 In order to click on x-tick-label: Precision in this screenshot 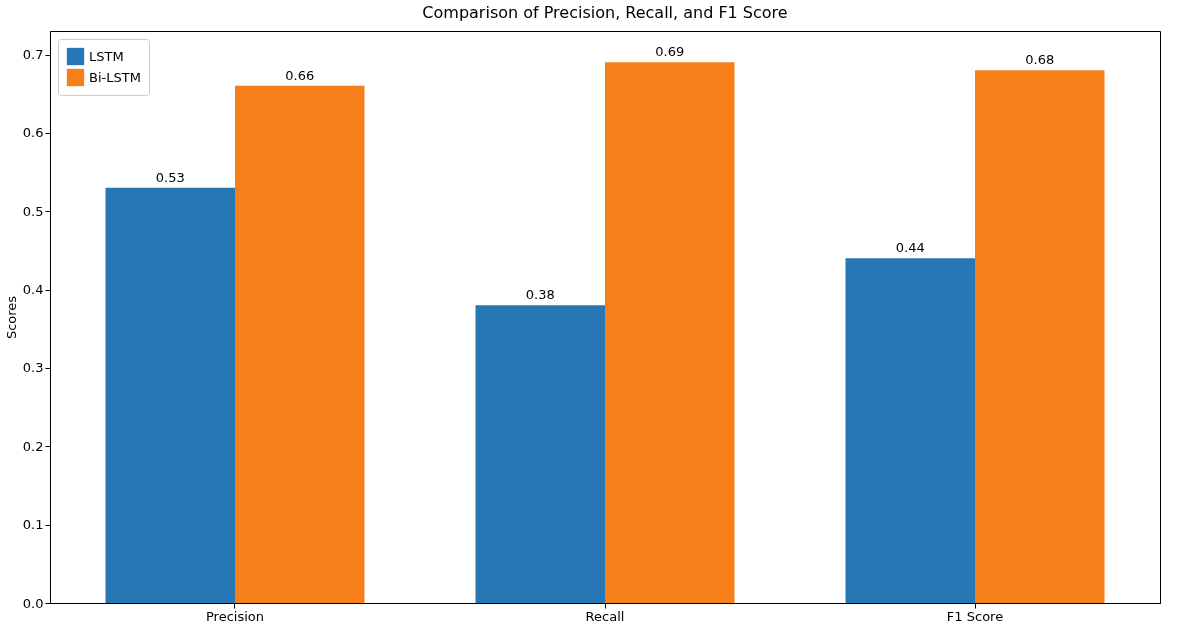, I will do `click(235, 616)`.